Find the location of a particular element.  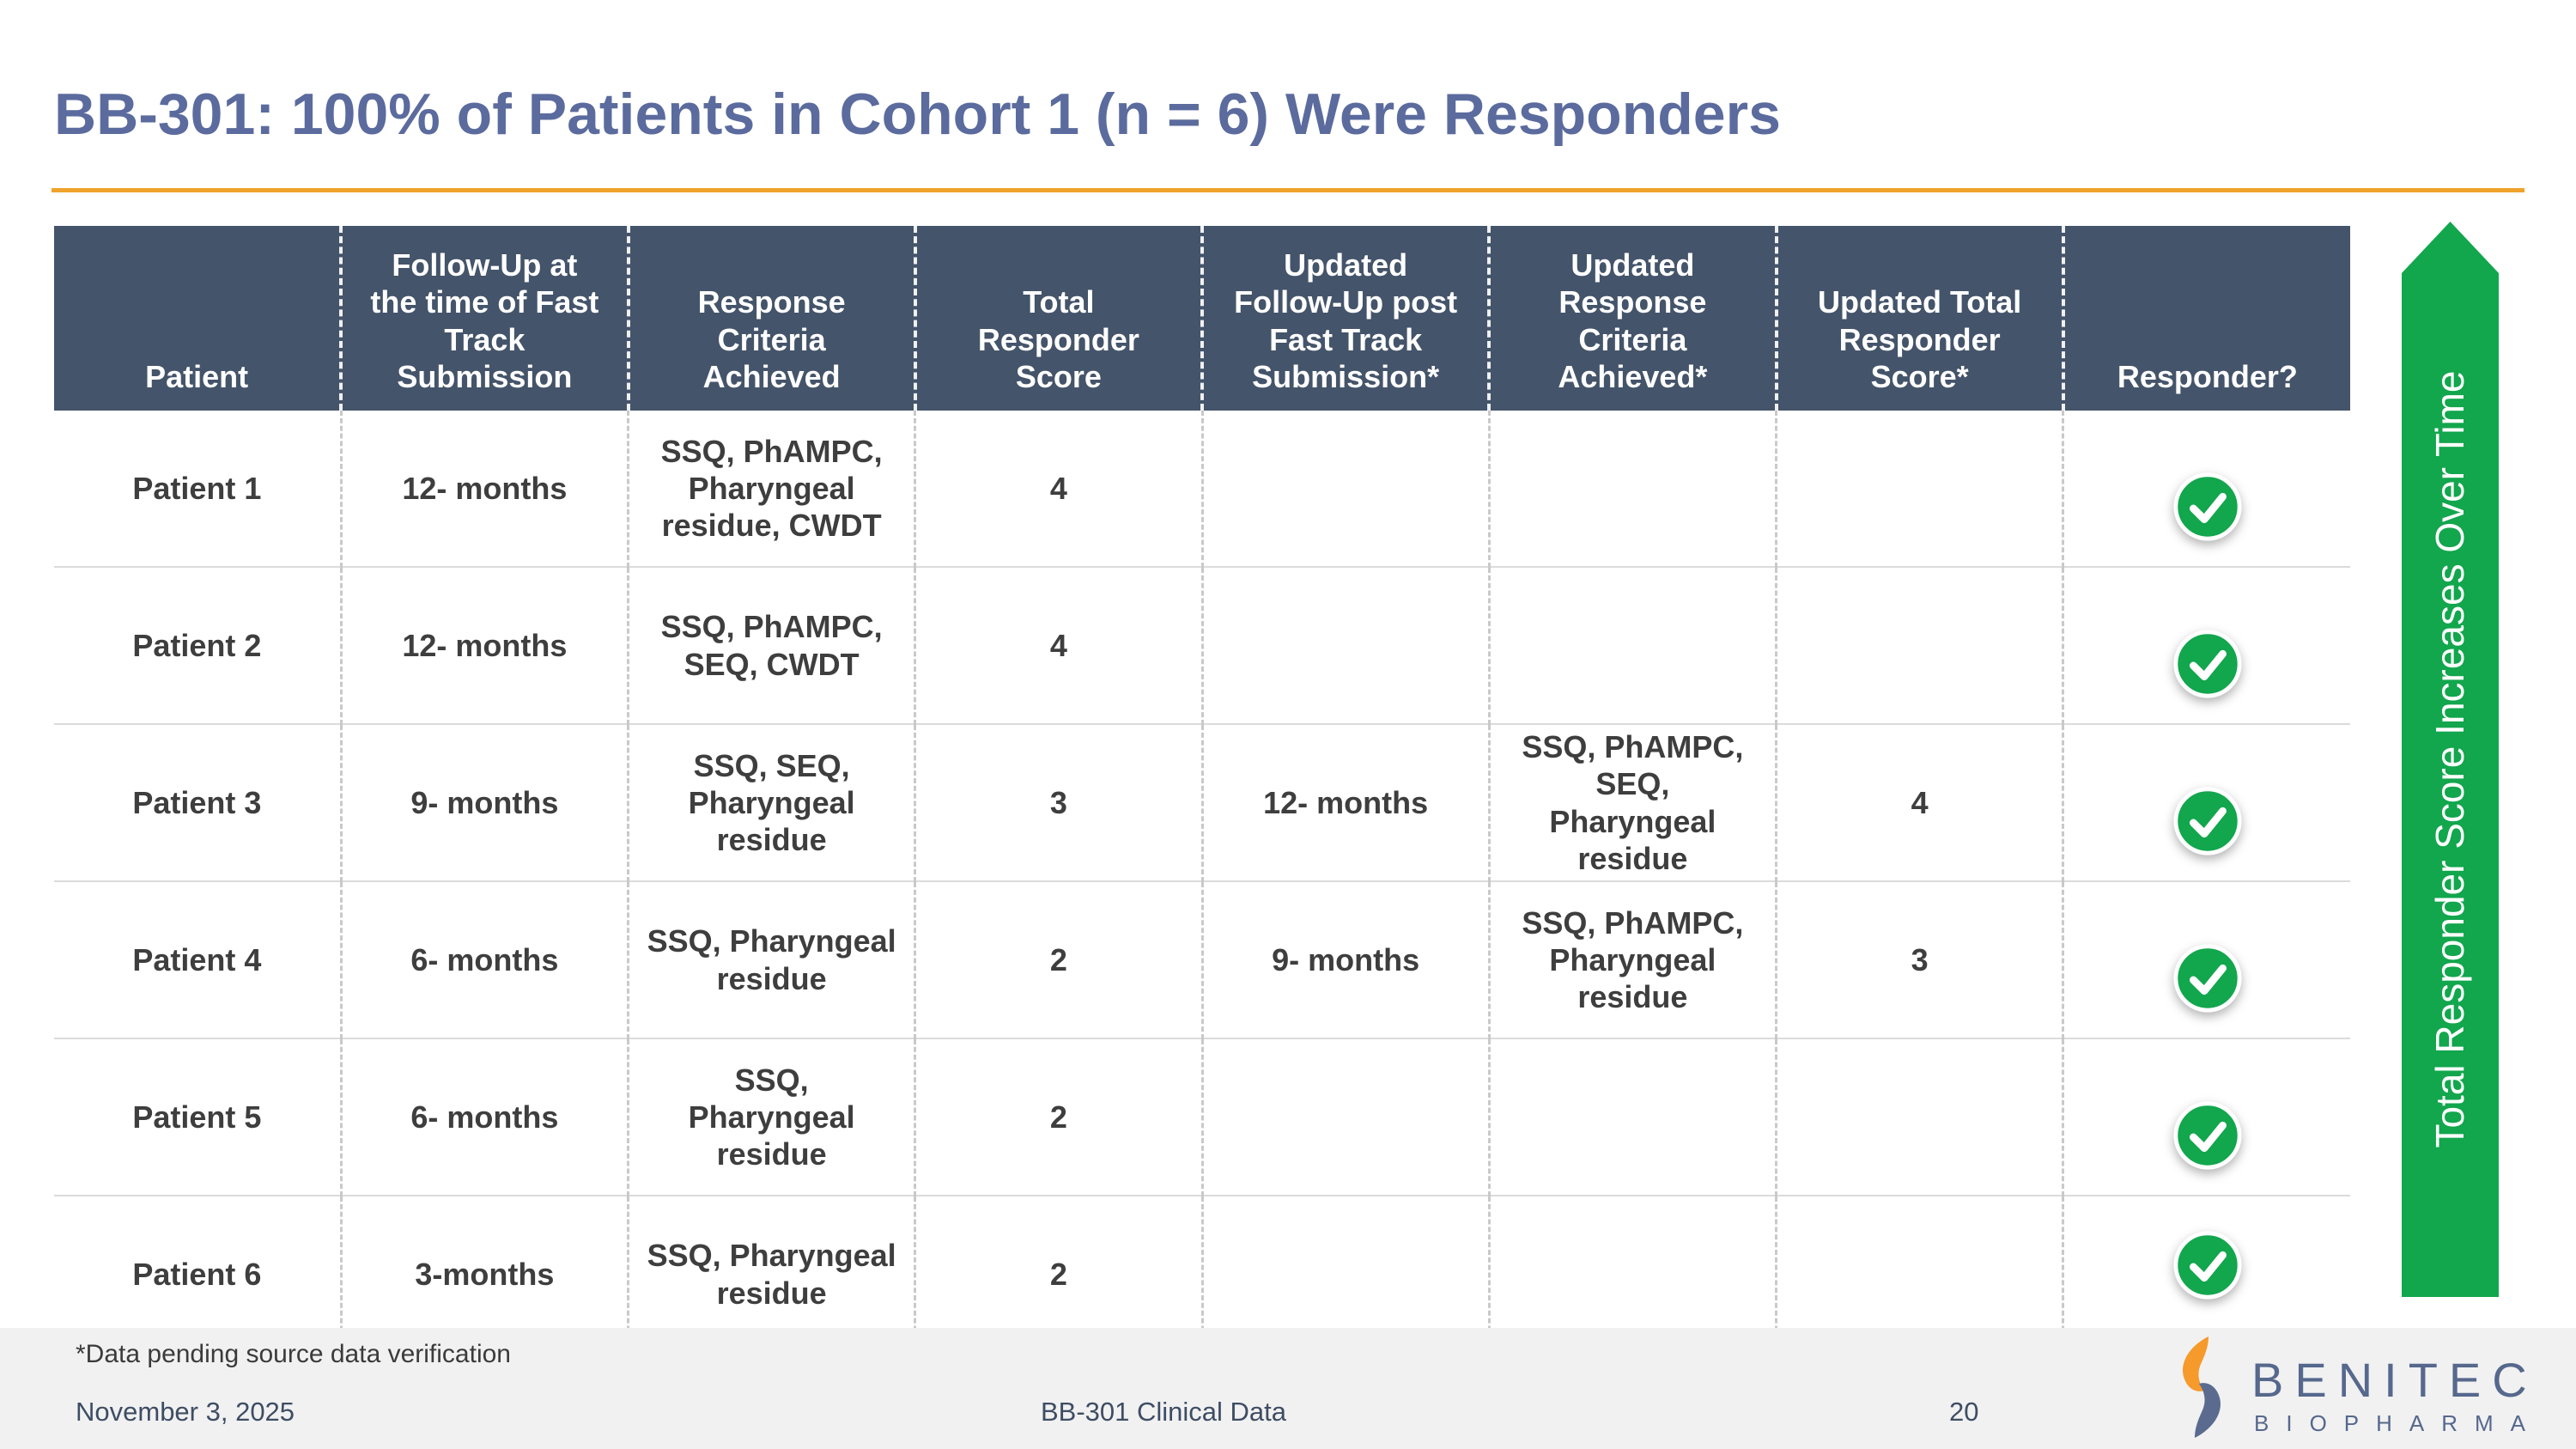

footnote: *Data pending source data verification is located at coordinates (293, 1354).